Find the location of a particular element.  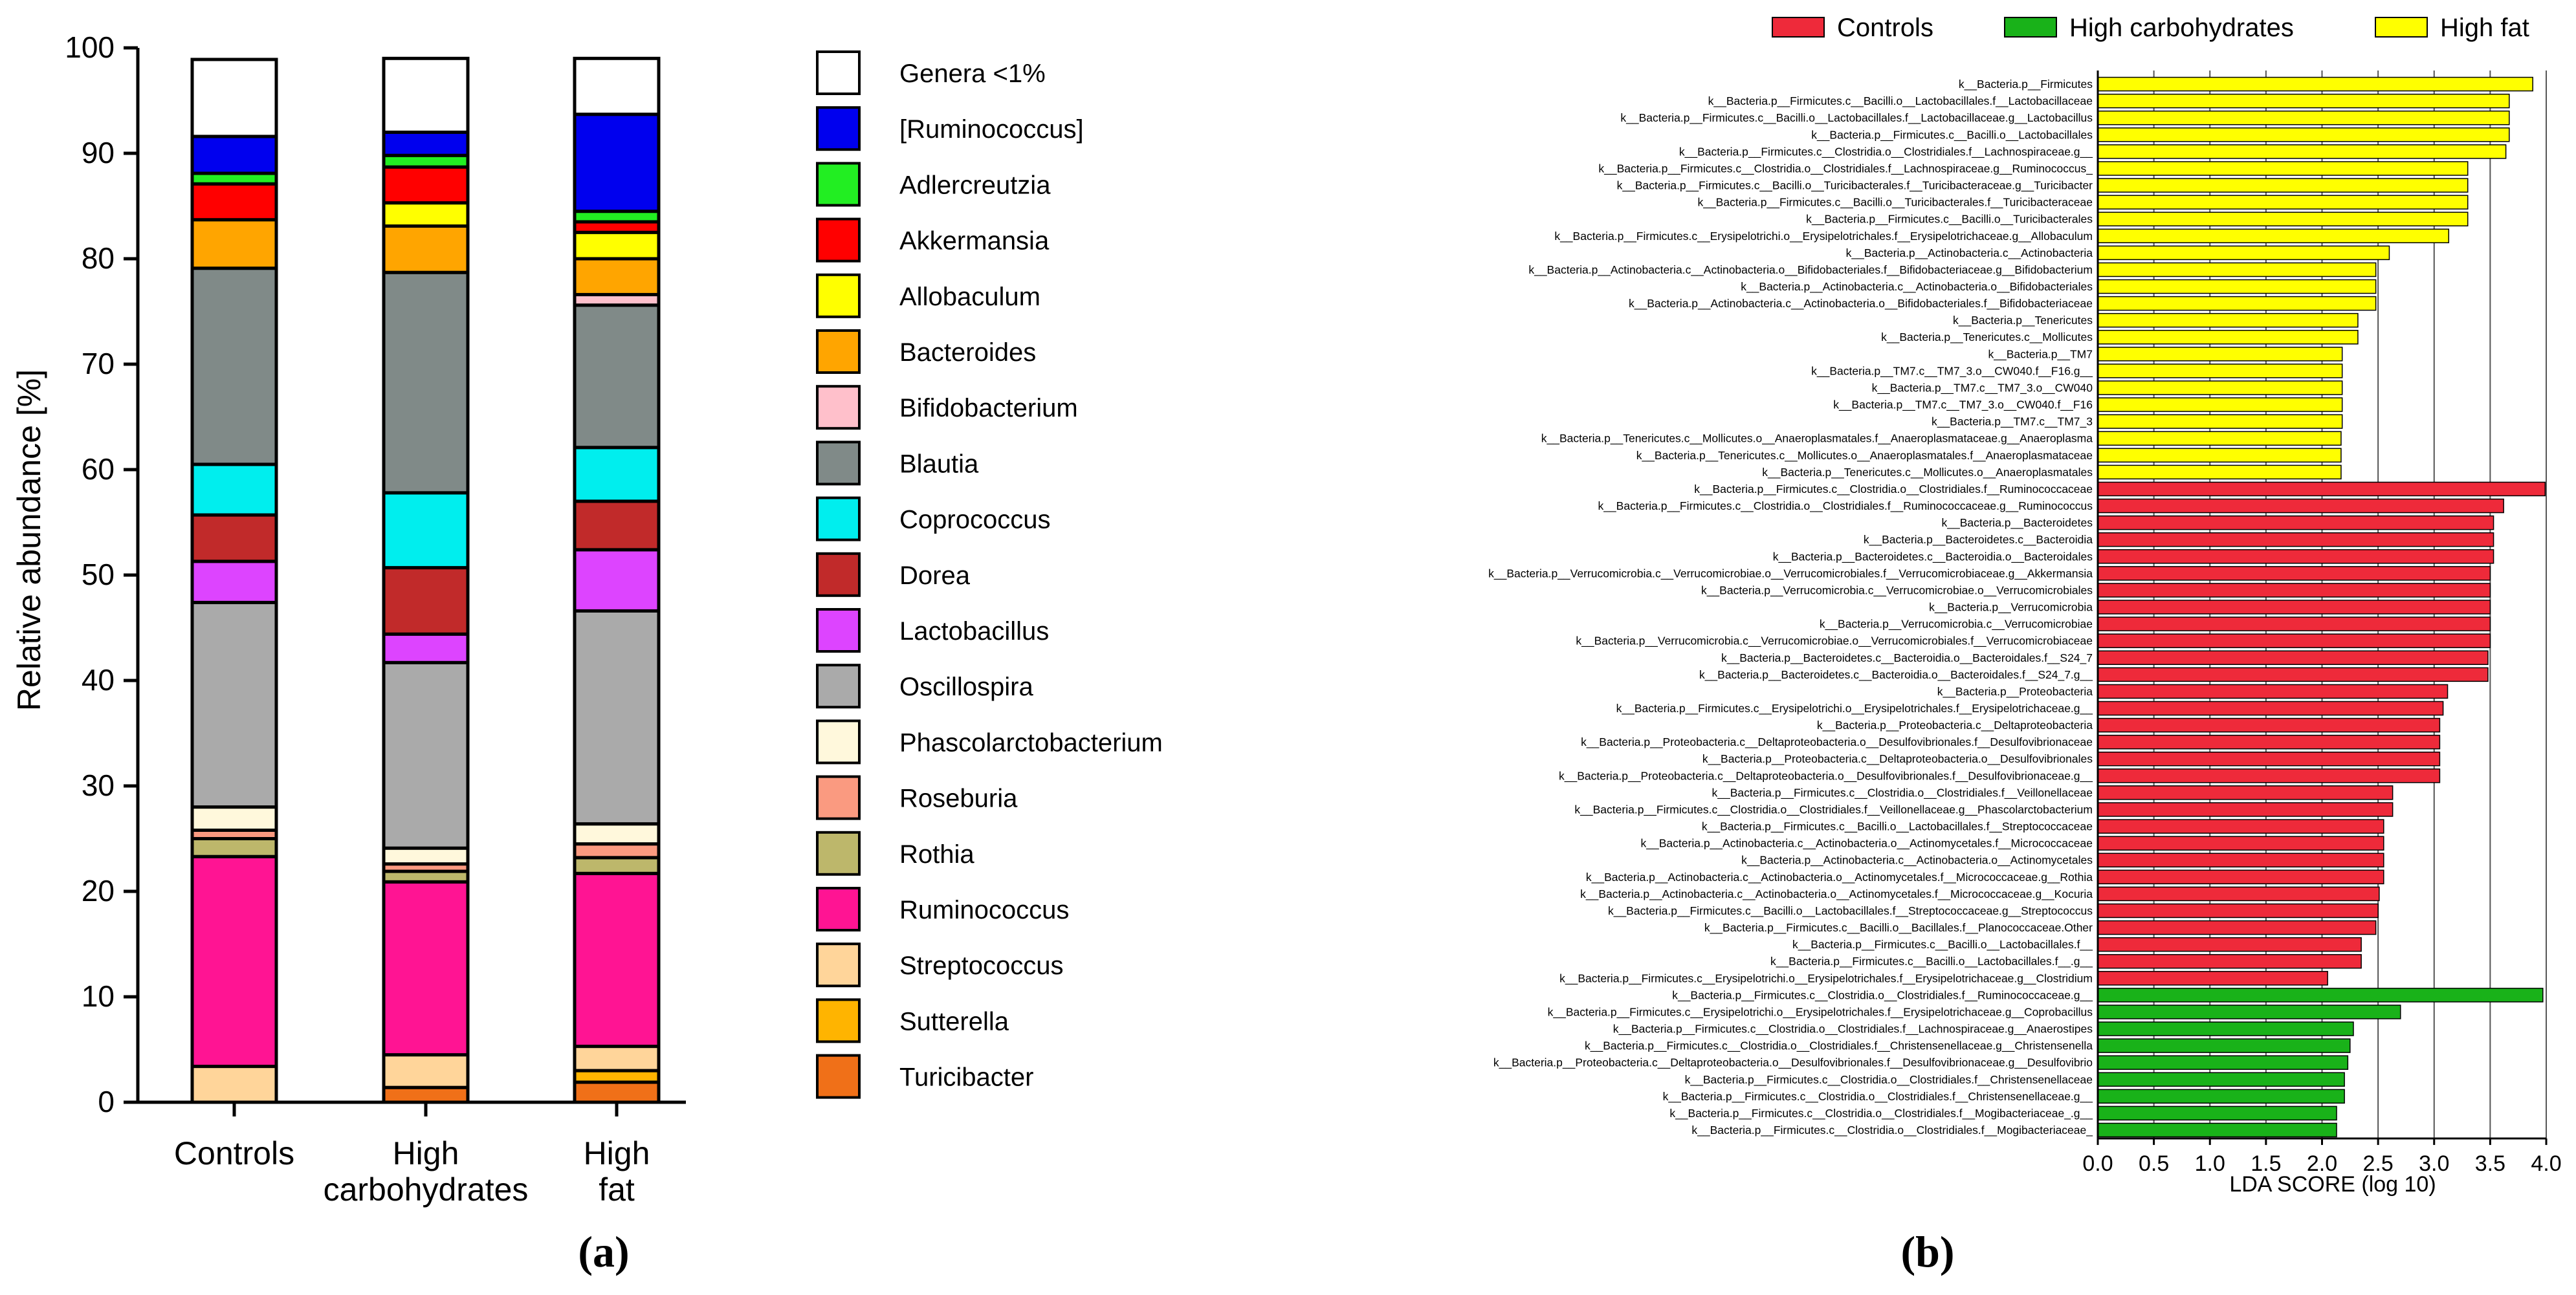

x-tick-label: 2.5 is located at coordinates (2377, 1163).